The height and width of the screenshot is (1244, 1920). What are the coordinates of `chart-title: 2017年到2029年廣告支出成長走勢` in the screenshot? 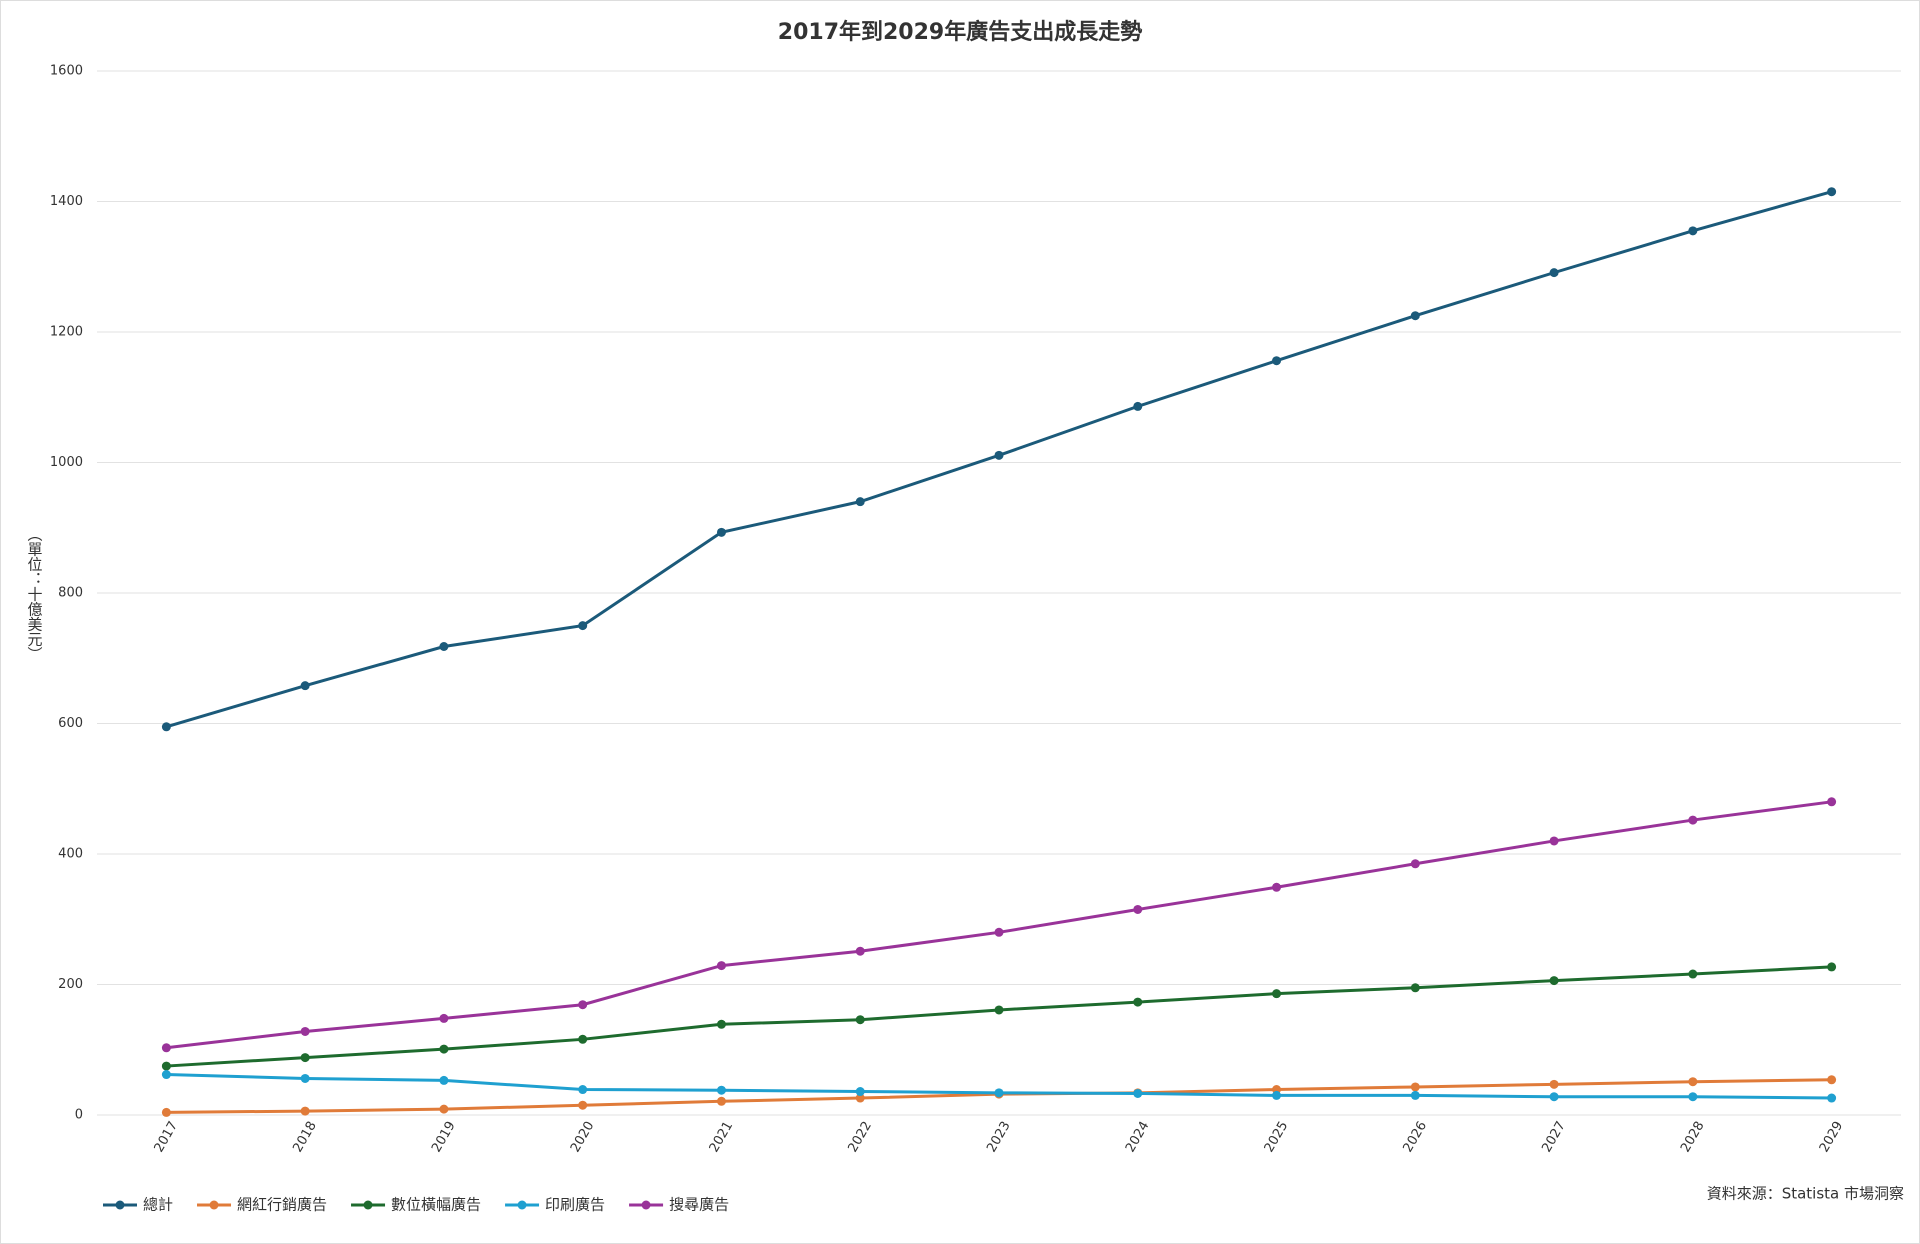 It's located at (960, 32).